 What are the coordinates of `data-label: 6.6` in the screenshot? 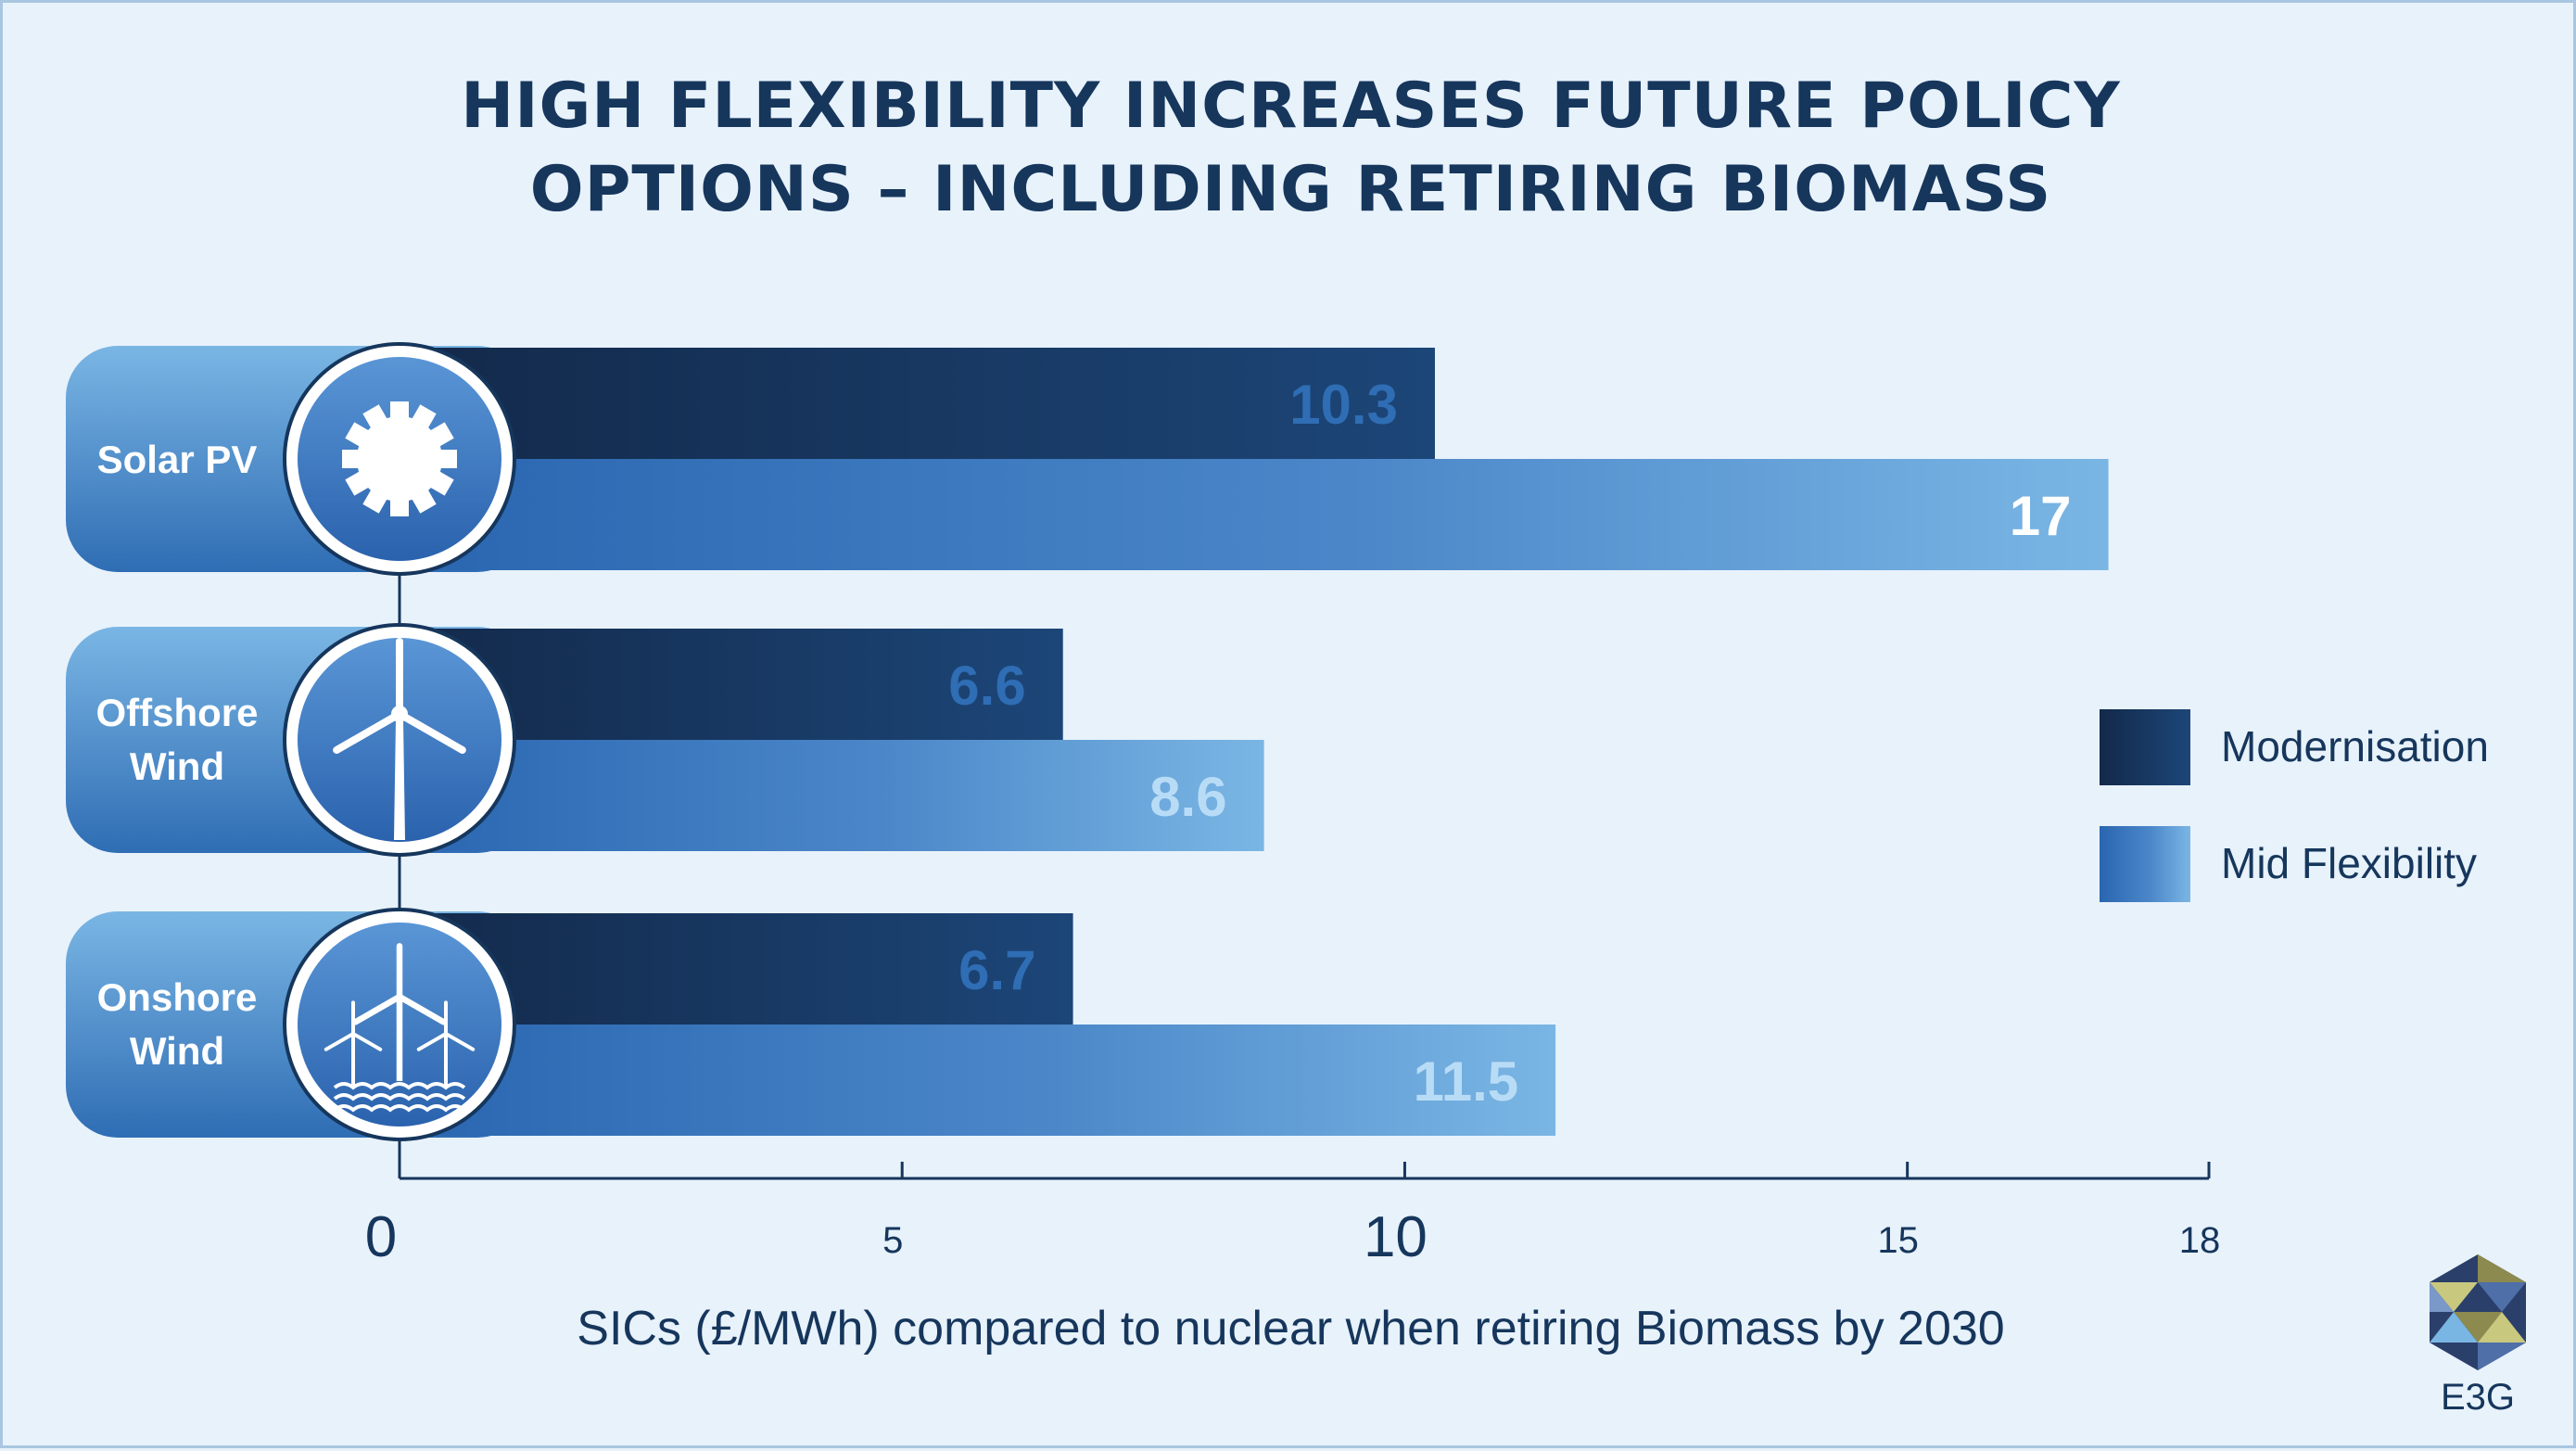 It's located at (986, 686).